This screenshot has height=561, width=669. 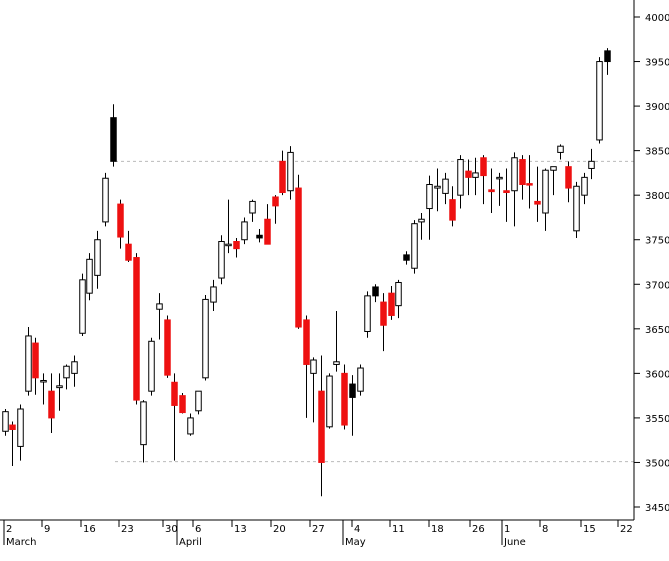 What do you see at coordinates (626, 529) in the screenshot?
I see `x-tick-label: 22` at bounding box center [626, 529].